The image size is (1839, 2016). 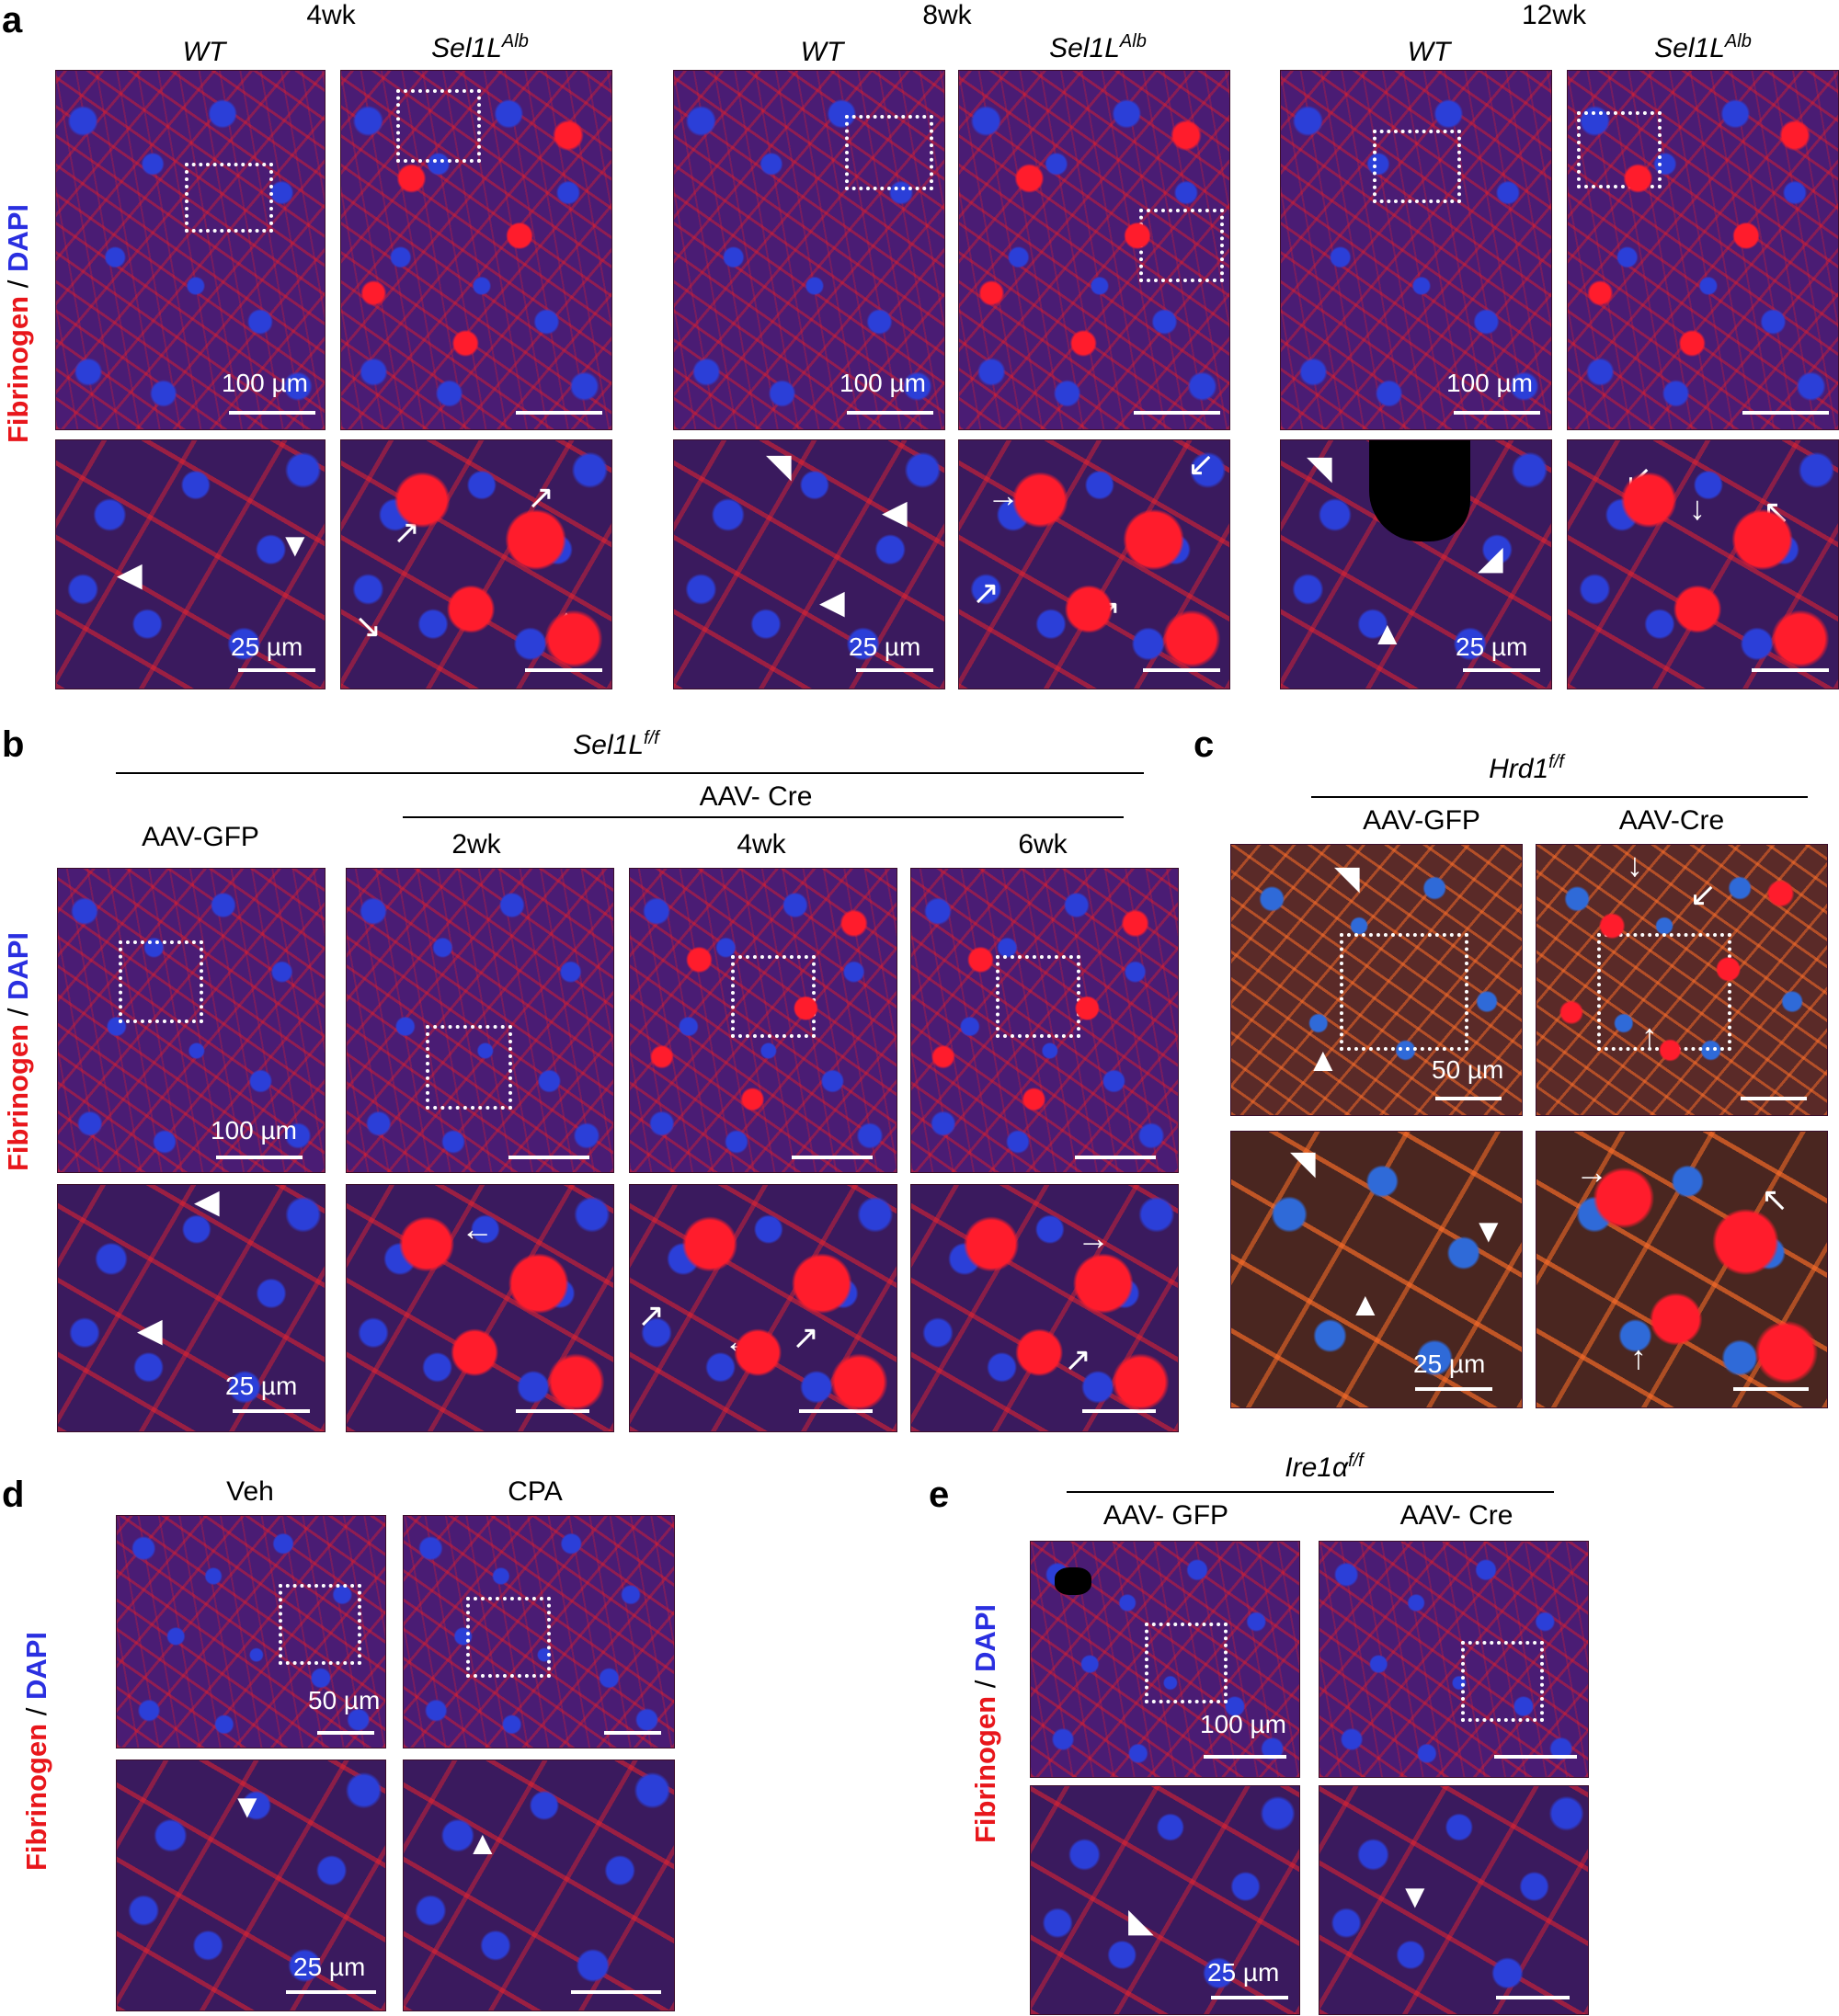 What do you see at coordinates (1043, 844) in the screenshot?
I see `b-time-6wk: 6wk` at bounding box center [1043, 844].